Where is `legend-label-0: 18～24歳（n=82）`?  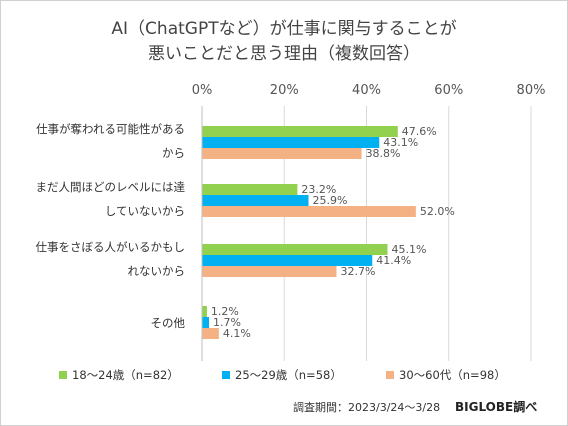 legend-label-0: 18～24歳（n=82） is located at coordinates (125, 375).